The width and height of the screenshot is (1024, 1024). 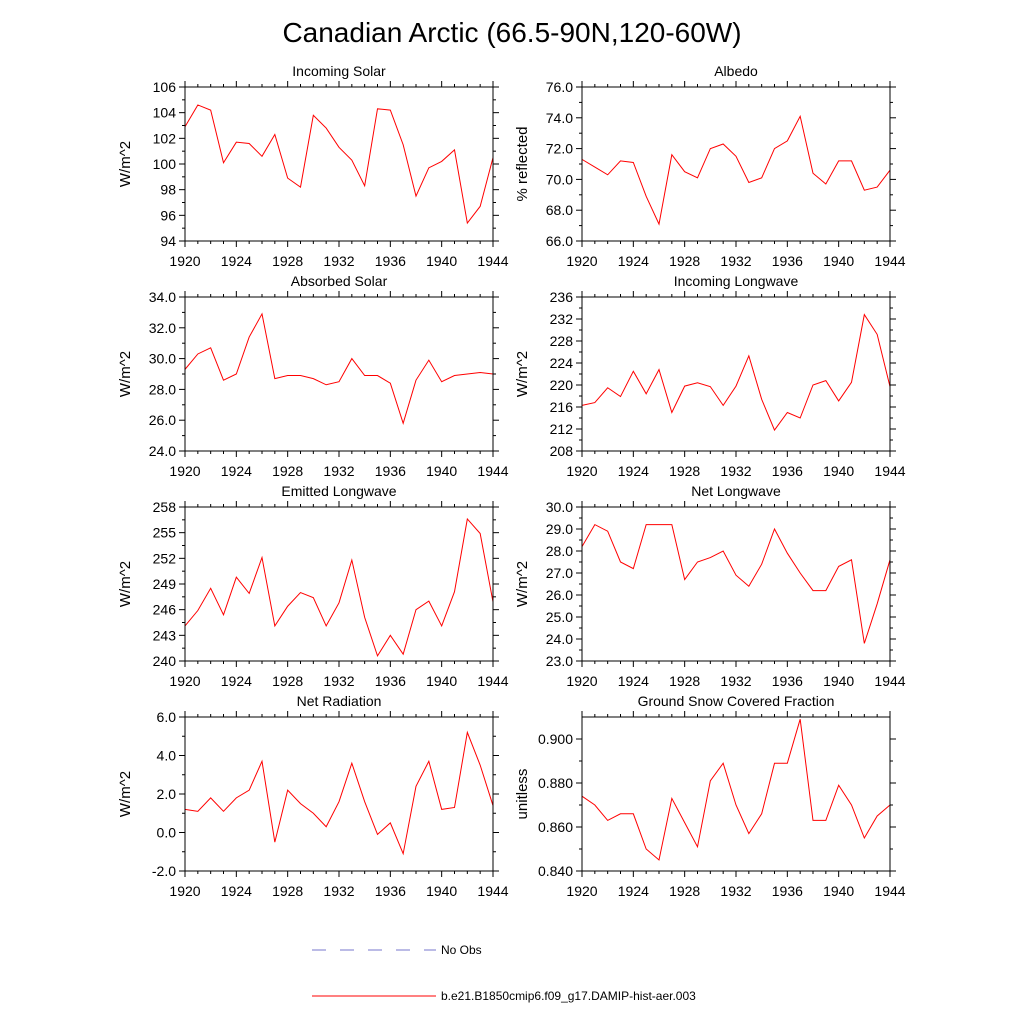 What do you see at coordinates (562, 407) in the screenshot?
I see `y-tick-label: 216` at bounding box center [562, 407].